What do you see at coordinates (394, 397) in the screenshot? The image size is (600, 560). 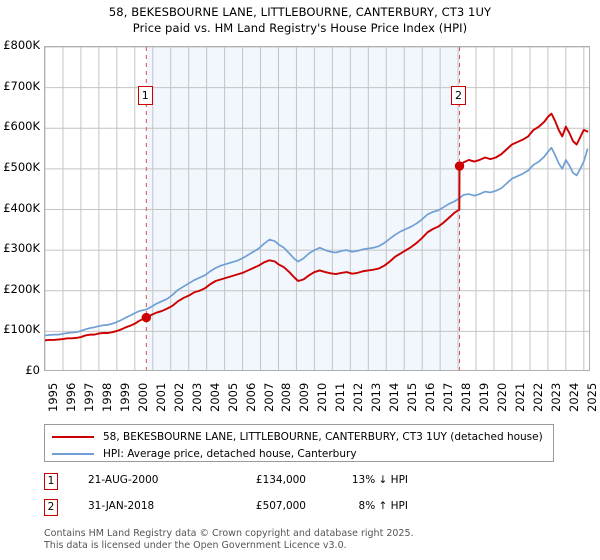 I see `x-axis-tick-19: 2014` at bounding box center [394, 397].